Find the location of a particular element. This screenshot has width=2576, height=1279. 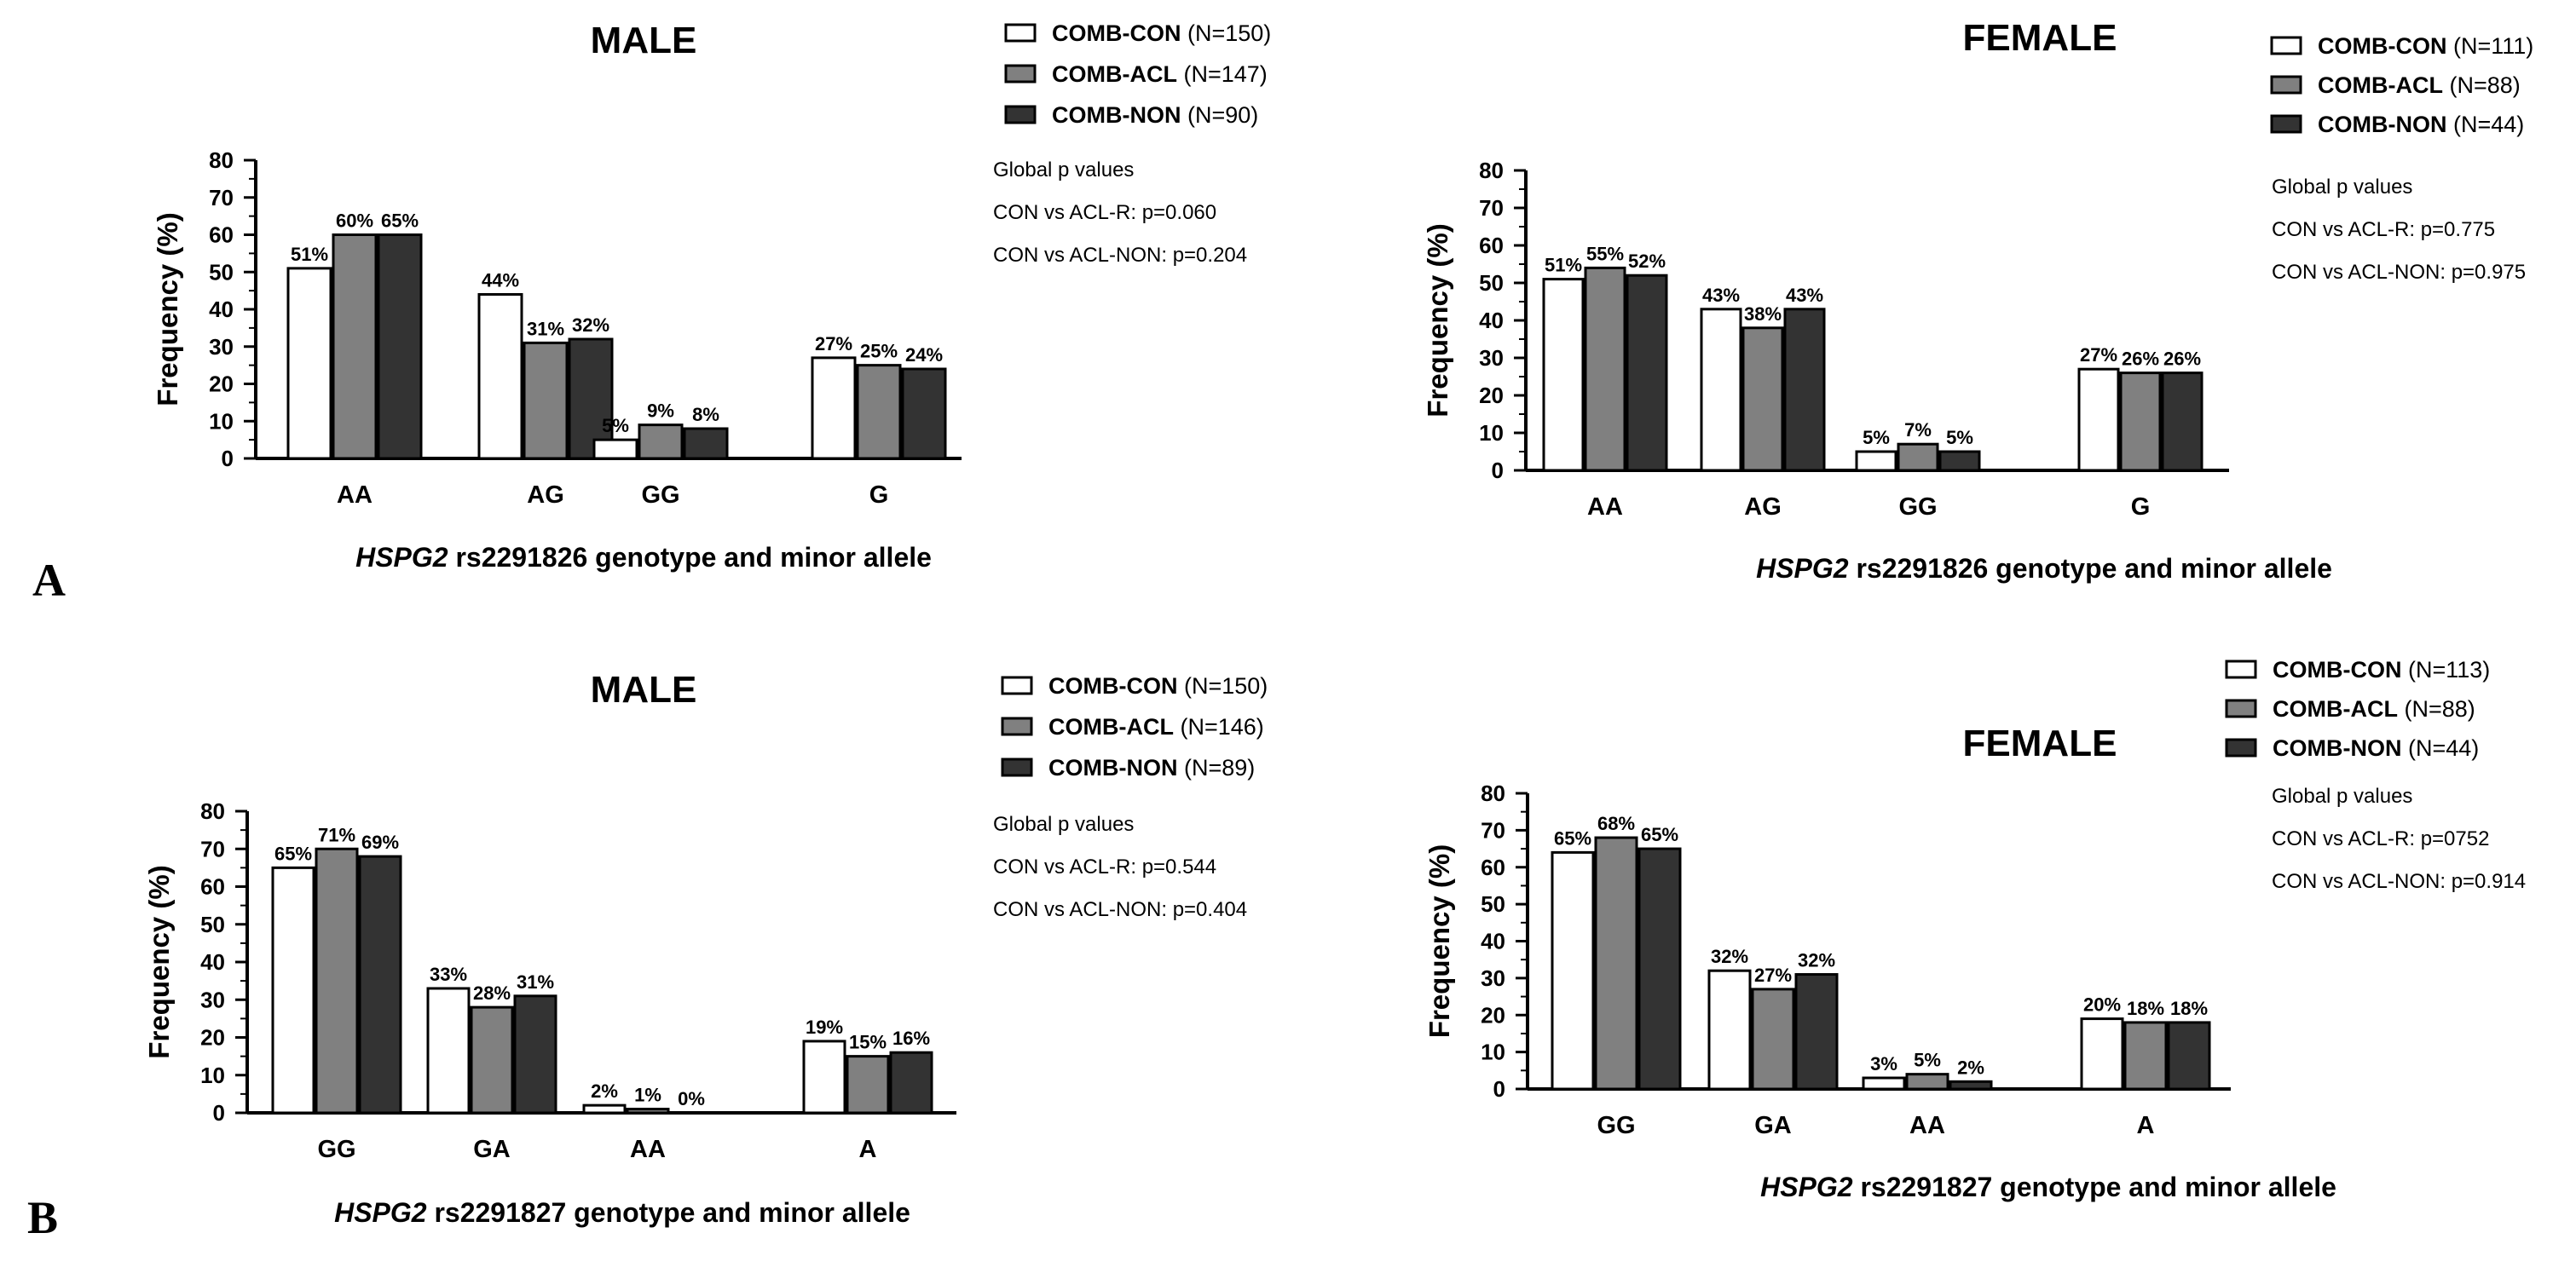

p-value-text: CON vs ACL-R: p=0.775 is located at coordinates (2383, 229).